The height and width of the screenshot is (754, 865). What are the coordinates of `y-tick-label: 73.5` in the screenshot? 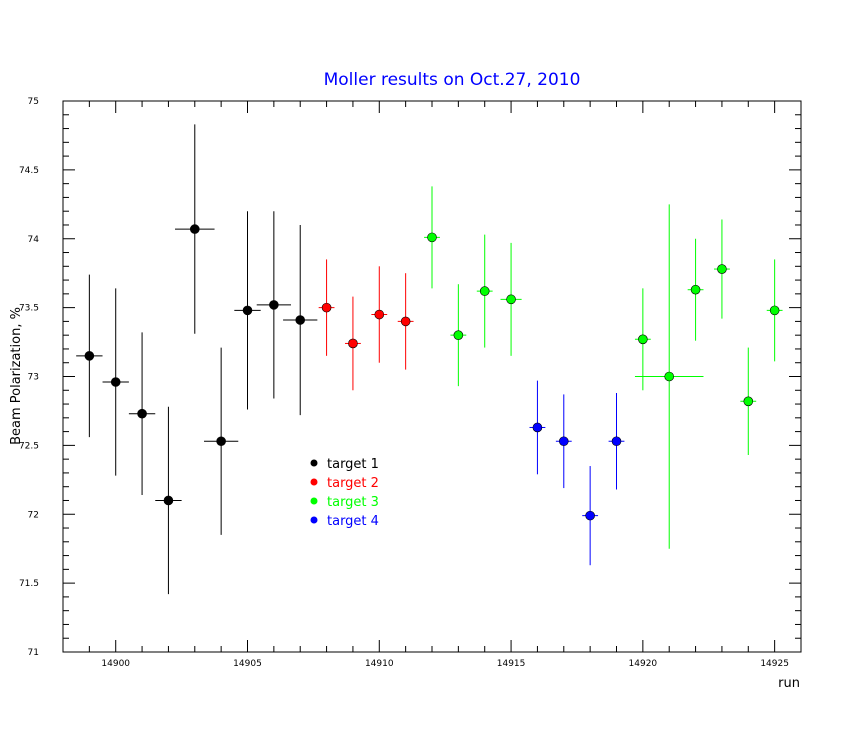 It's located at (29, 309).